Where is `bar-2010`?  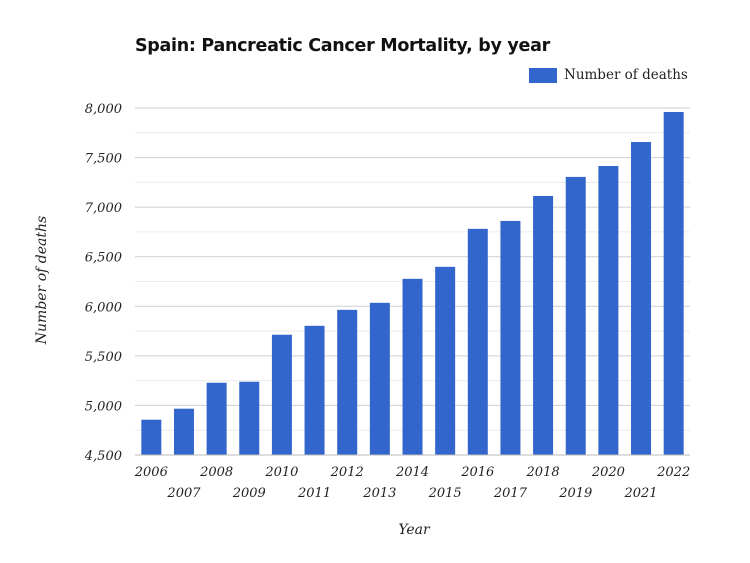
bar-2010 is located at coordinates (281, 394).